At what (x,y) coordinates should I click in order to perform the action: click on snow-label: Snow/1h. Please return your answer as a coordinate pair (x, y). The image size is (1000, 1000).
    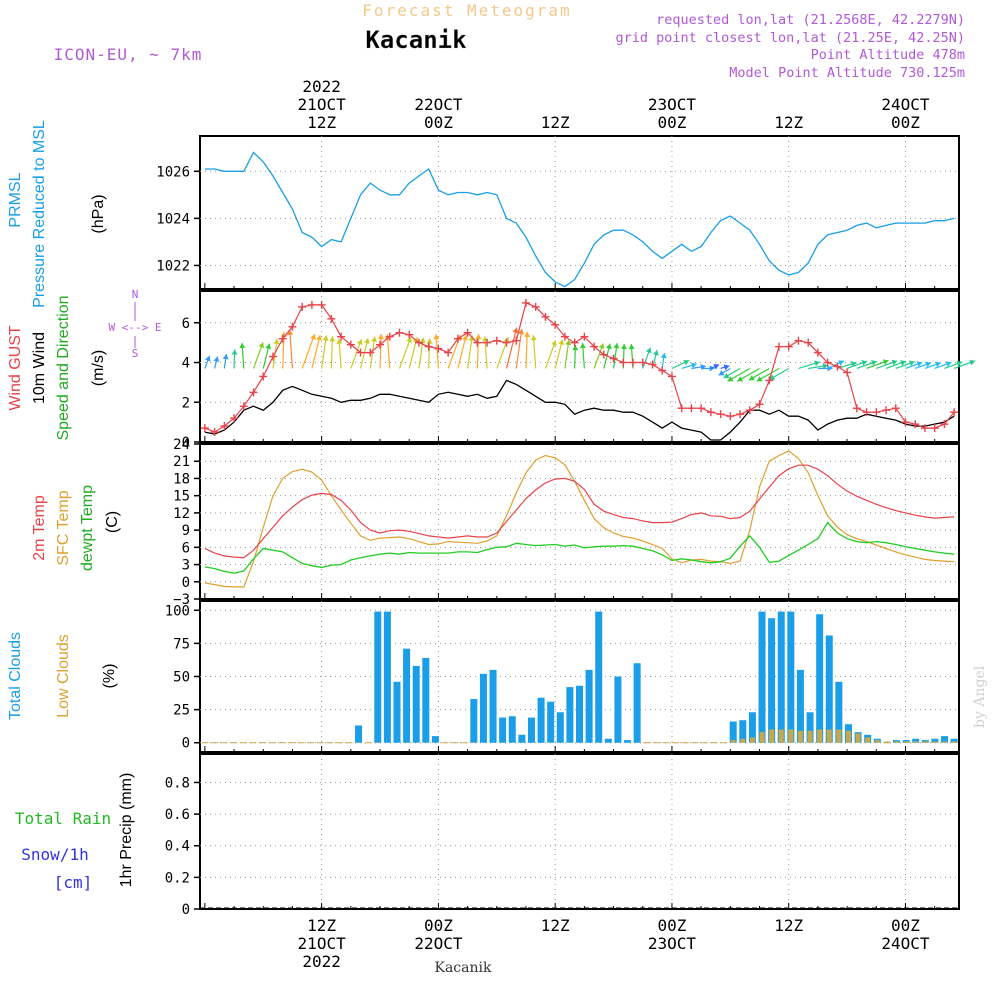
    Looking at the image, I should click on (54, 854).